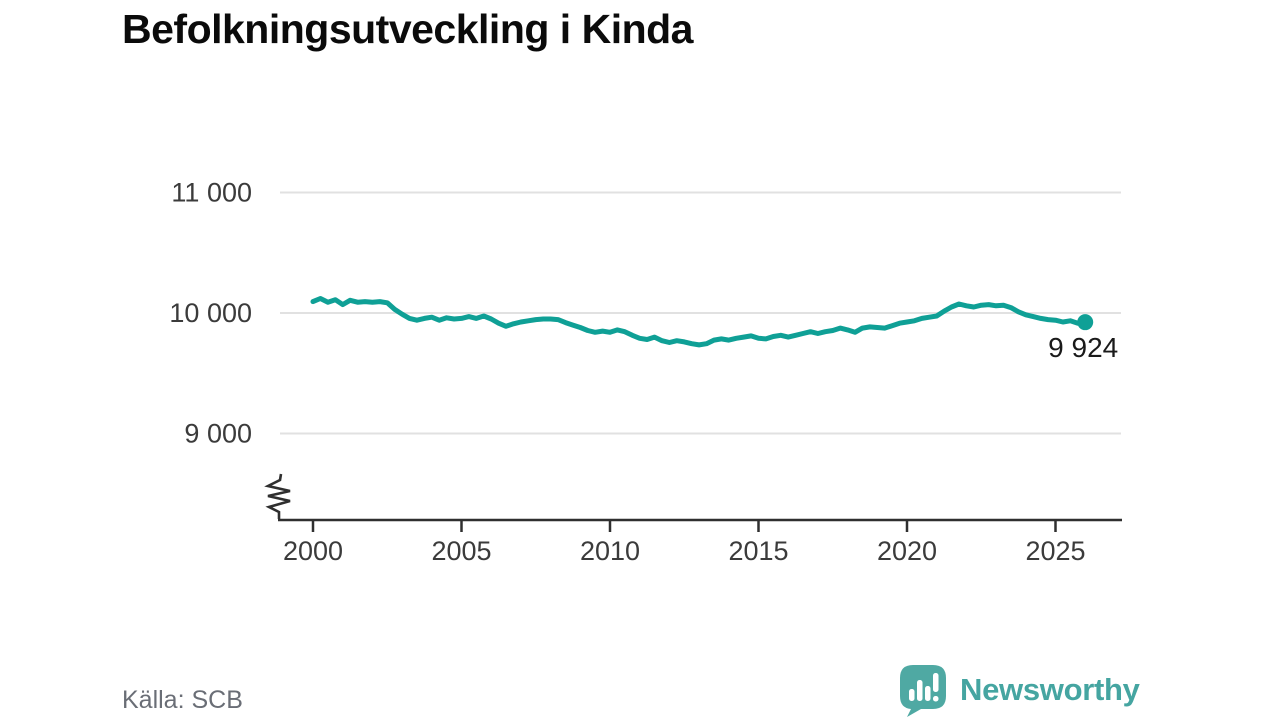  Describe the element at coordinates (313, 551) in the screenshot. I see `x-axis-tick-label: 2000` at that location.